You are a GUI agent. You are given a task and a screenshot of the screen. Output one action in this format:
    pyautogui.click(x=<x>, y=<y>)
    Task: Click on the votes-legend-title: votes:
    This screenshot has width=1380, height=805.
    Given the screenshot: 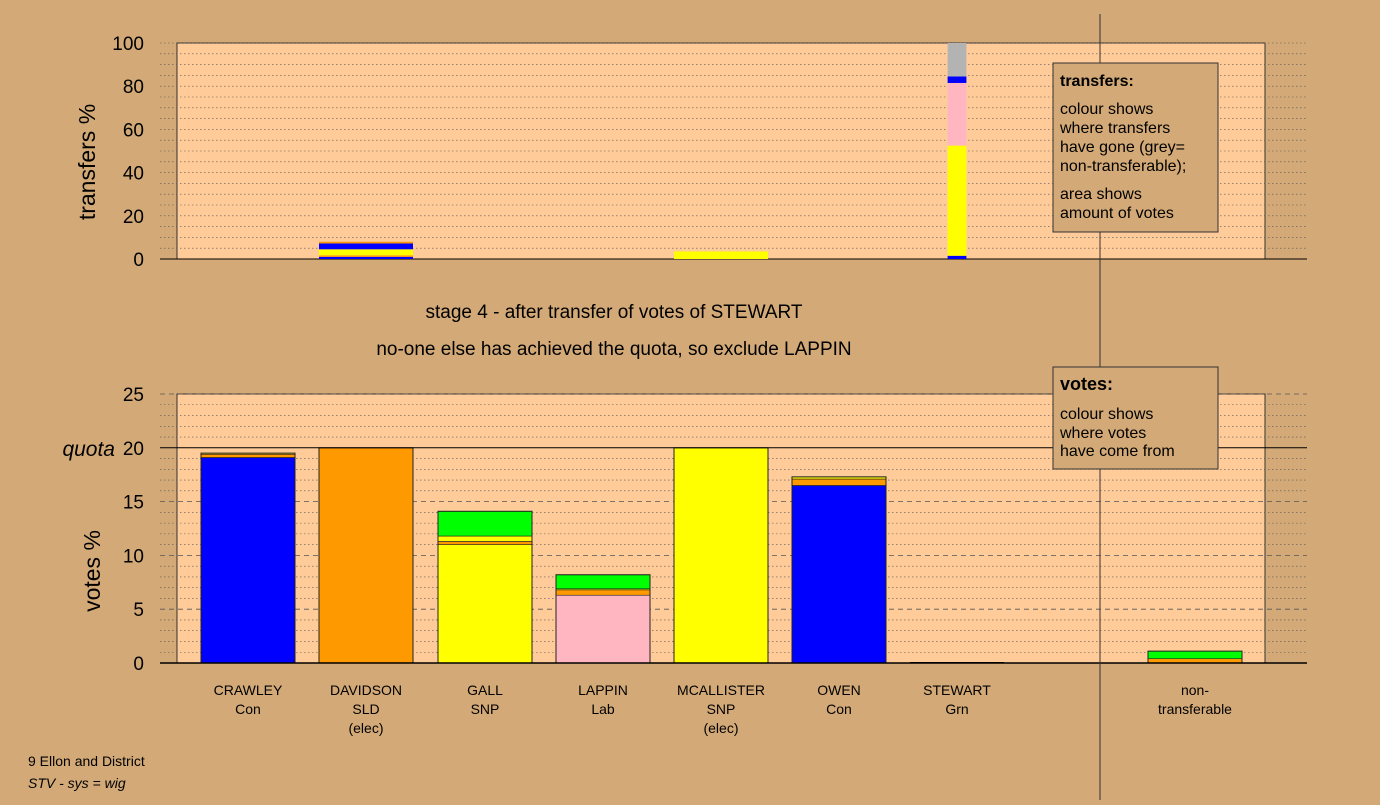 What is the action you would take?
    pyautogui.click(x=1086, y=384)
    